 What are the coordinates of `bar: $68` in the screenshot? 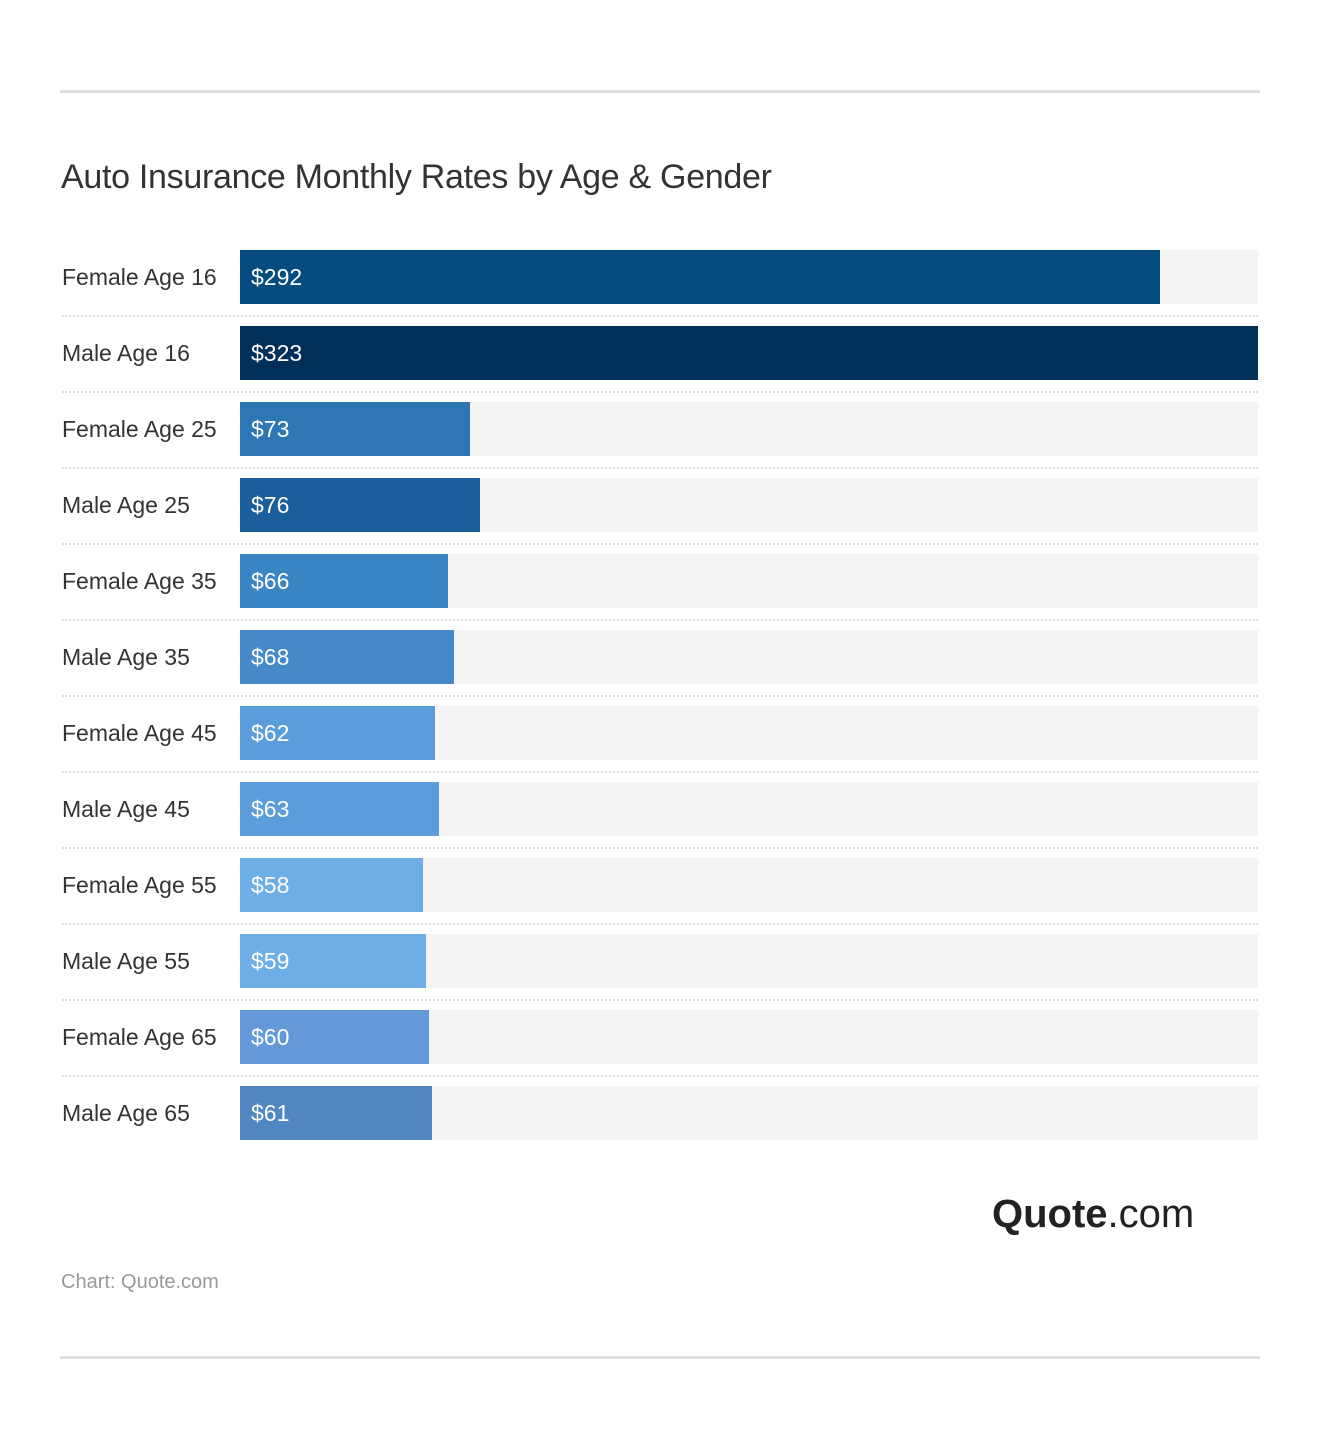 It's located at (347, 657).